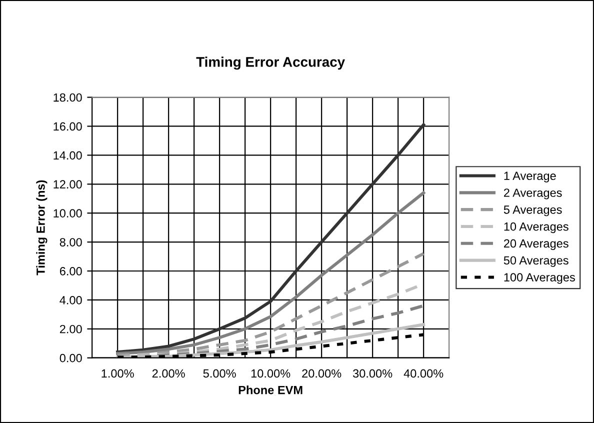 The image size is (594, 423). I want to click on legend-label: 2 Averages, so click(533, 194).